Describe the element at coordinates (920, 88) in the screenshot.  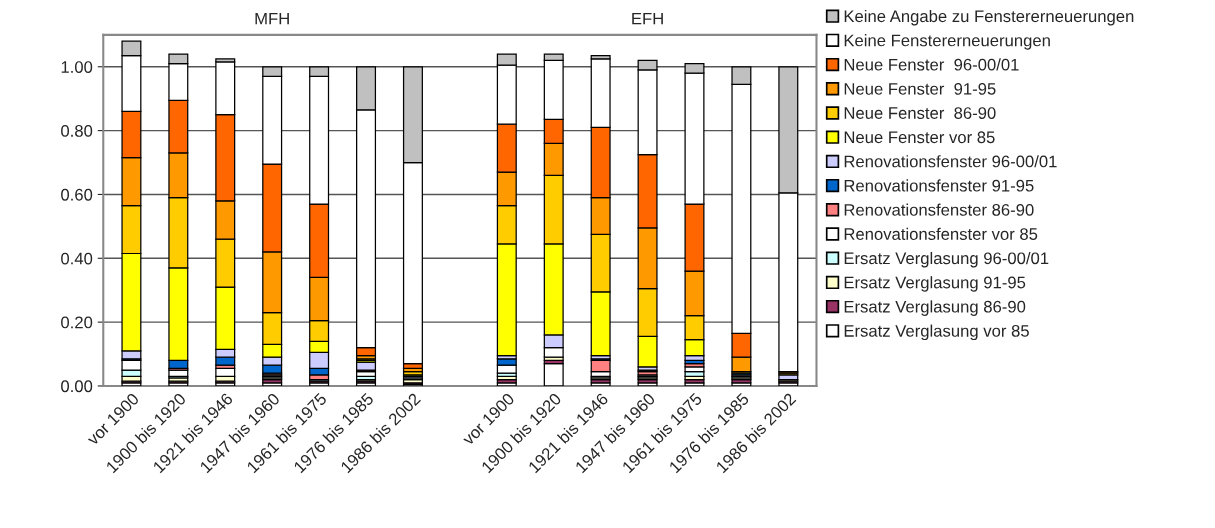
I see `legend-label: Neue Fenster 91-95` at that location.